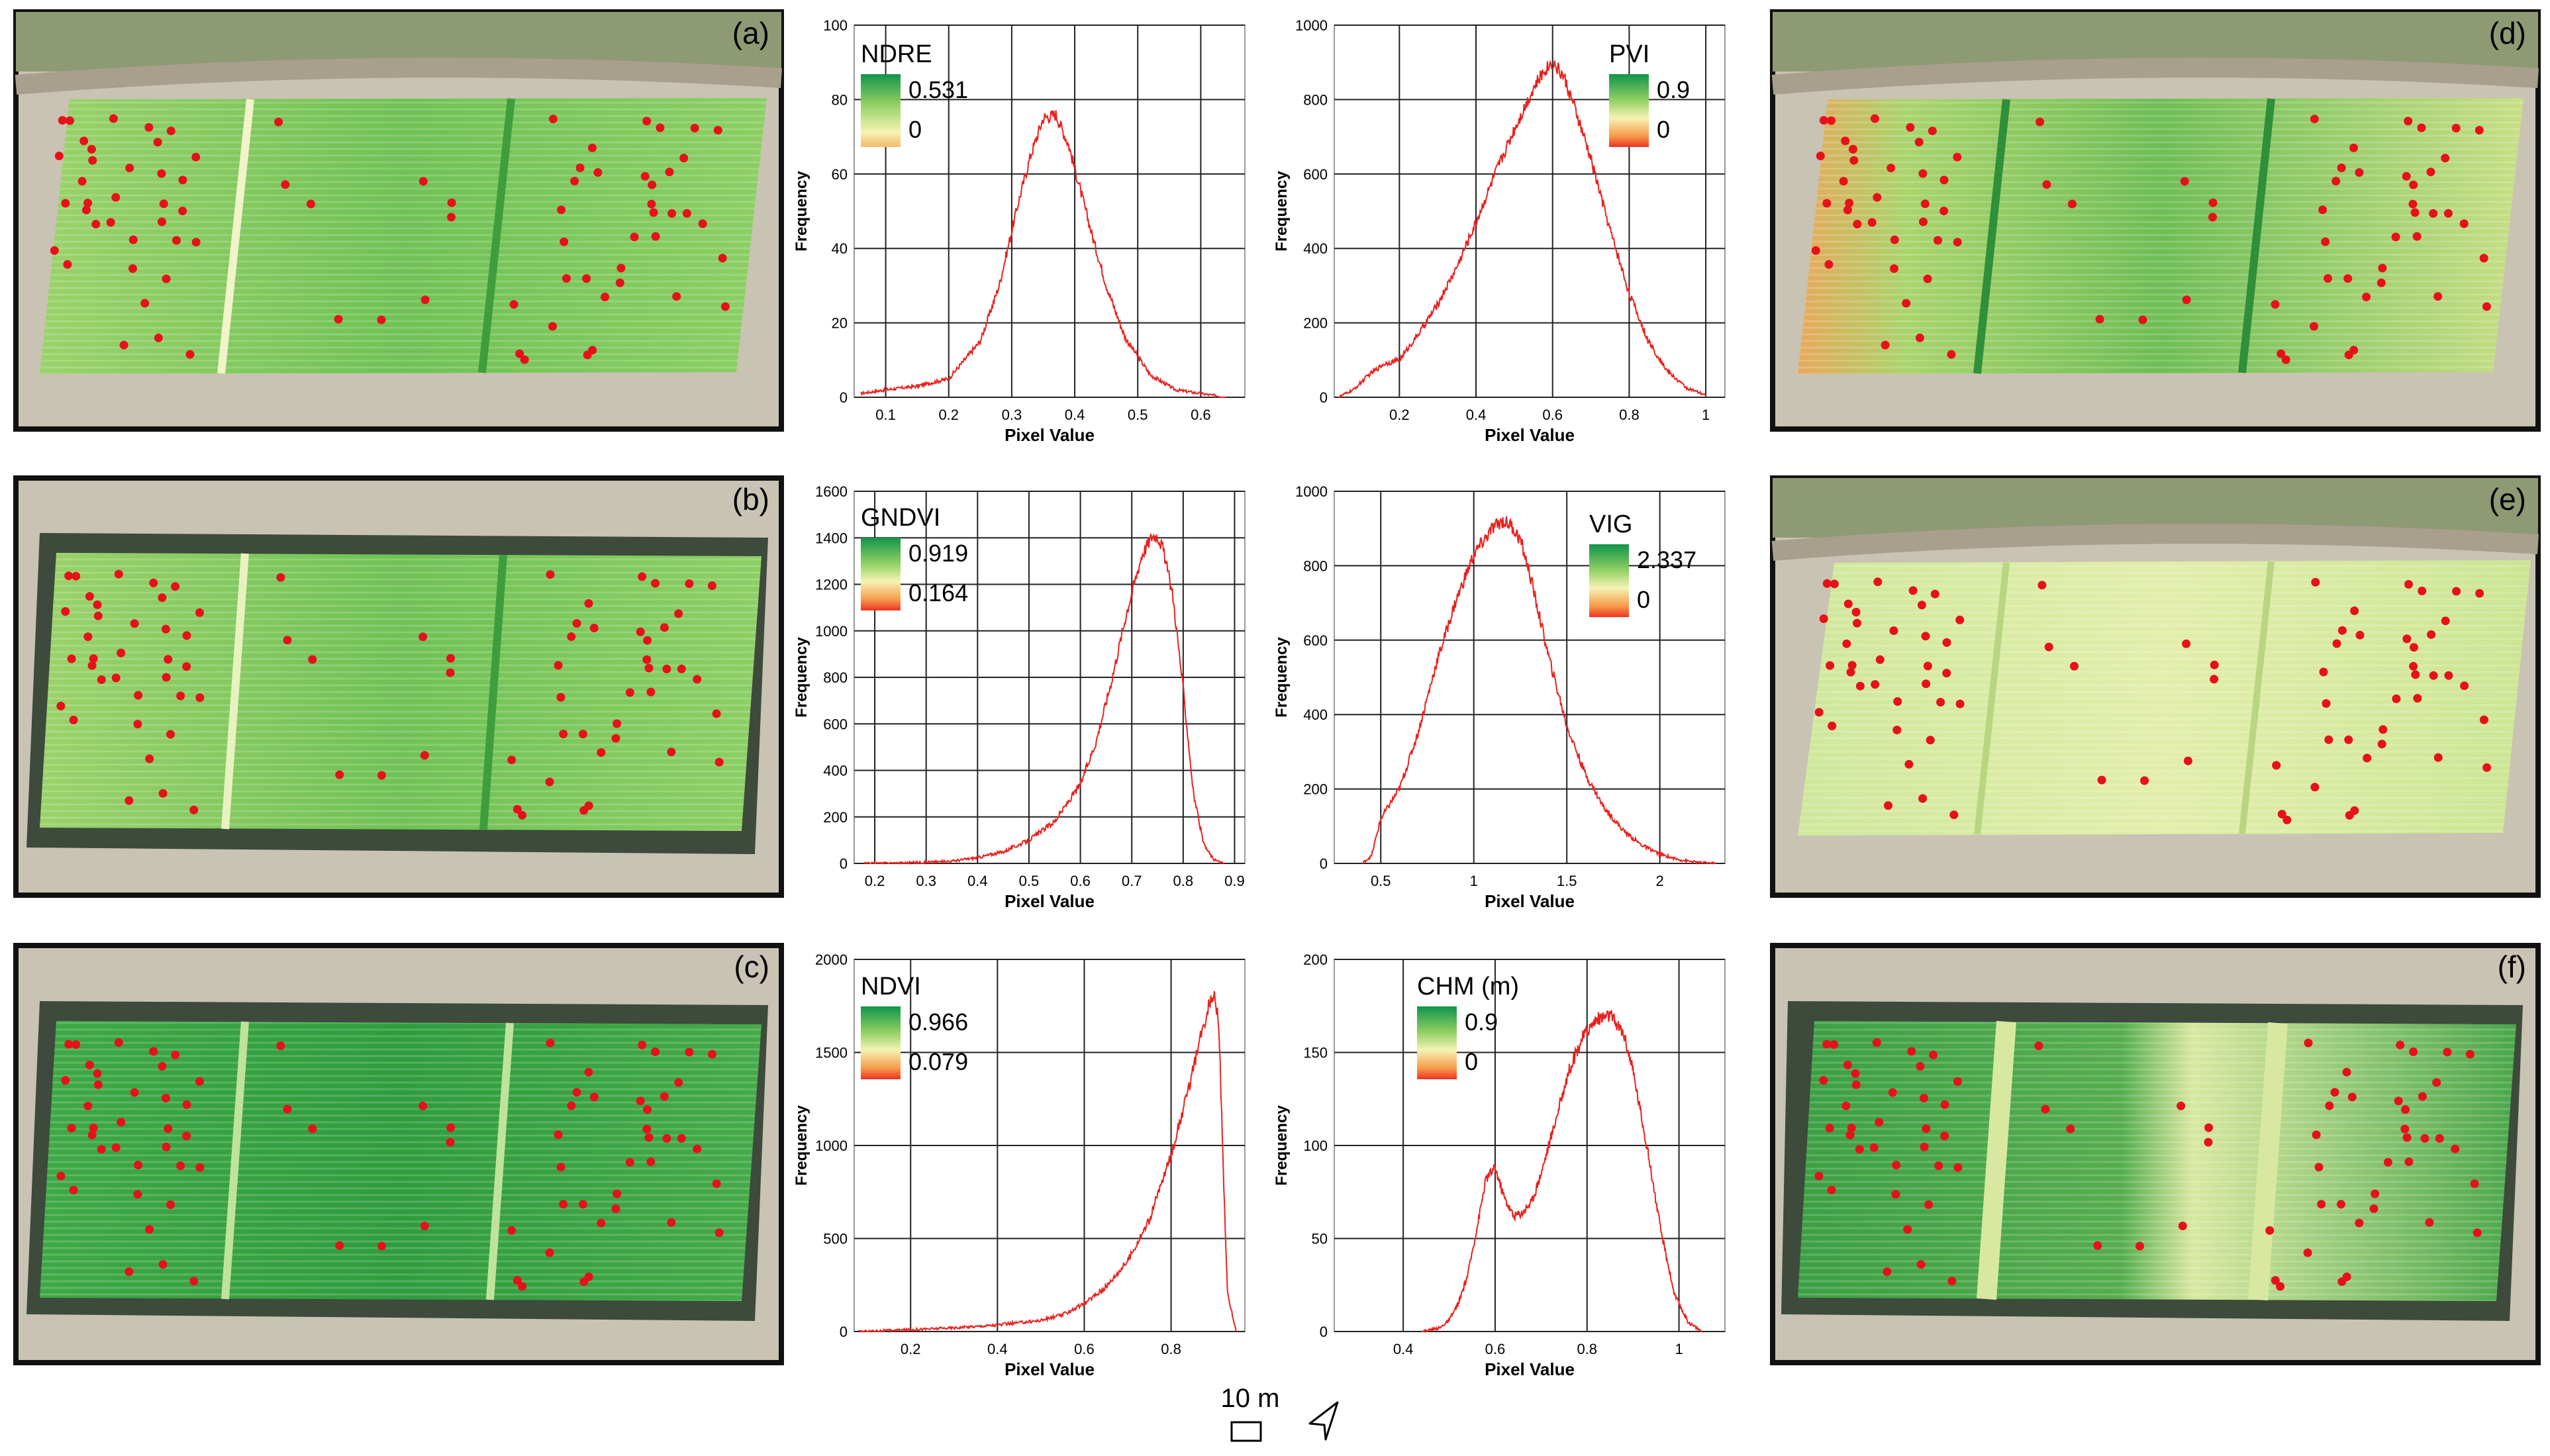 Image resolution: width=2550 pixels, height=1456 pixels. Describe the element at coordinates (1315, 174) in the screenshot. I see `y-tick-label: 600` at that location.